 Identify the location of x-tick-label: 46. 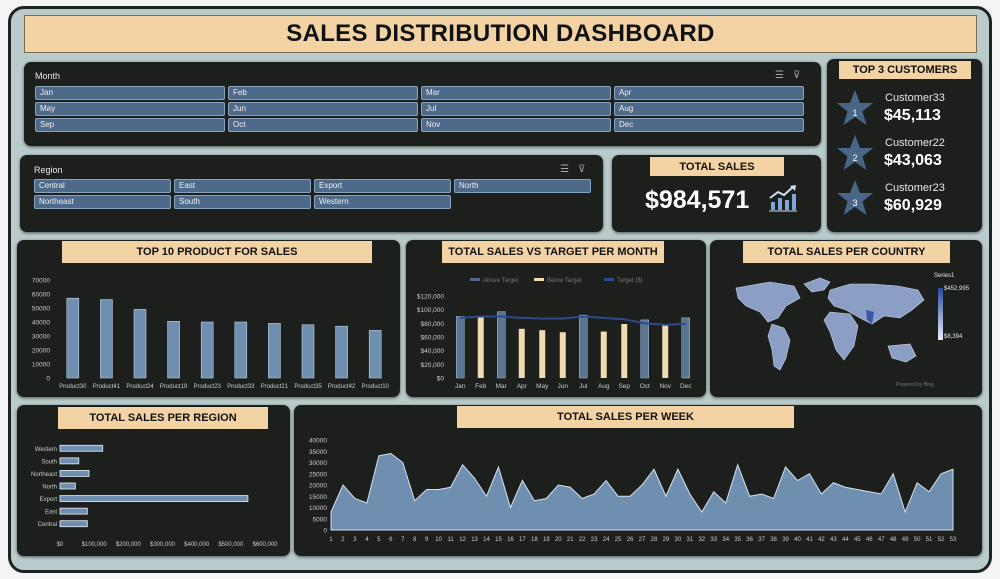
(869, 540).